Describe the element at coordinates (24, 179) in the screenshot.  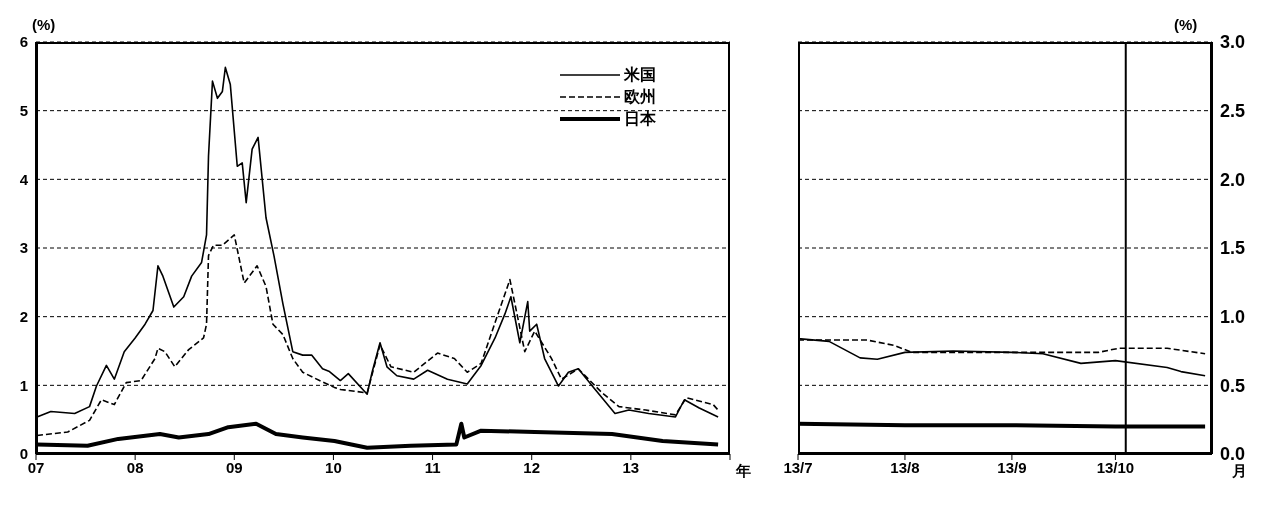
I see `y-tick-label: 4` at that location.